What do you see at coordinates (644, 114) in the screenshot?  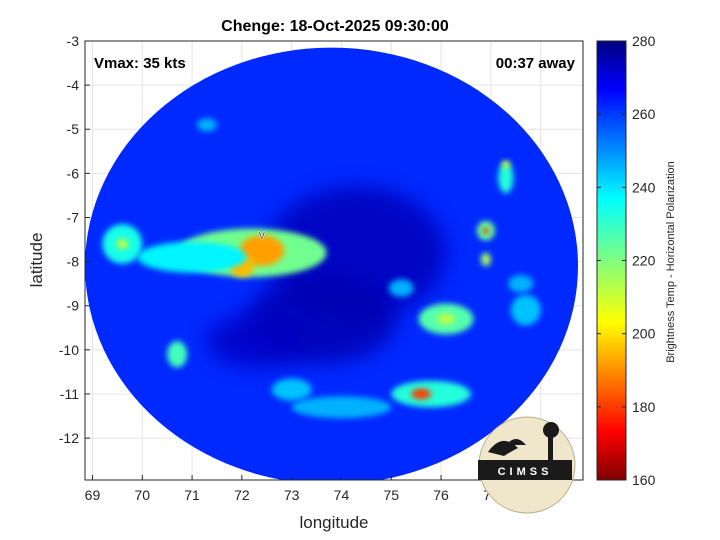 I see `colorbar-tick-label: 260` at bounding box center [644, 114].